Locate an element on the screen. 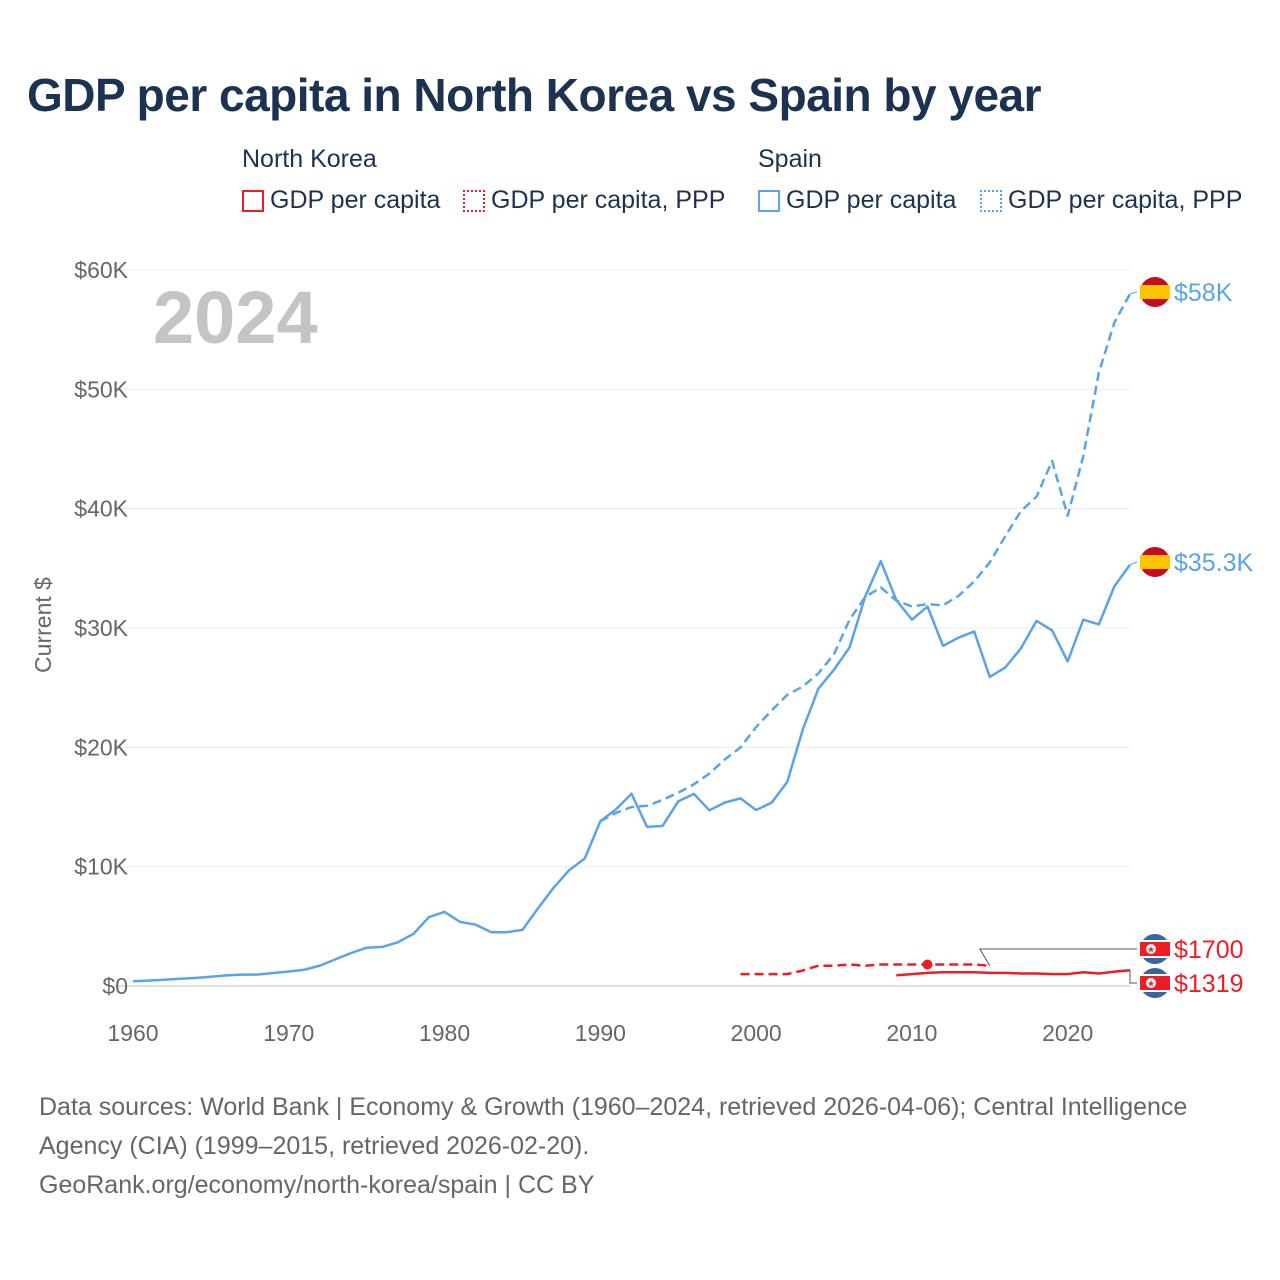 The height and width of the screenshot is (1280, 1280). data-point-marker is located at coordinates (927, 964).